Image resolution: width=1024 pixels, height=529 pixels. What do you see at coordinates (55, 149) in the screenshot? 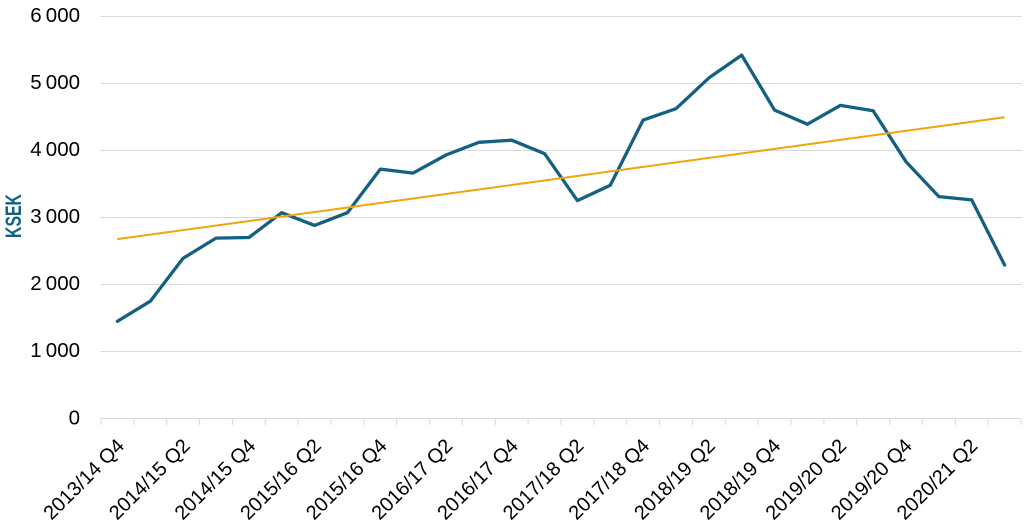
I see `svg-text: 4 000` at bounding box center [55, 149].